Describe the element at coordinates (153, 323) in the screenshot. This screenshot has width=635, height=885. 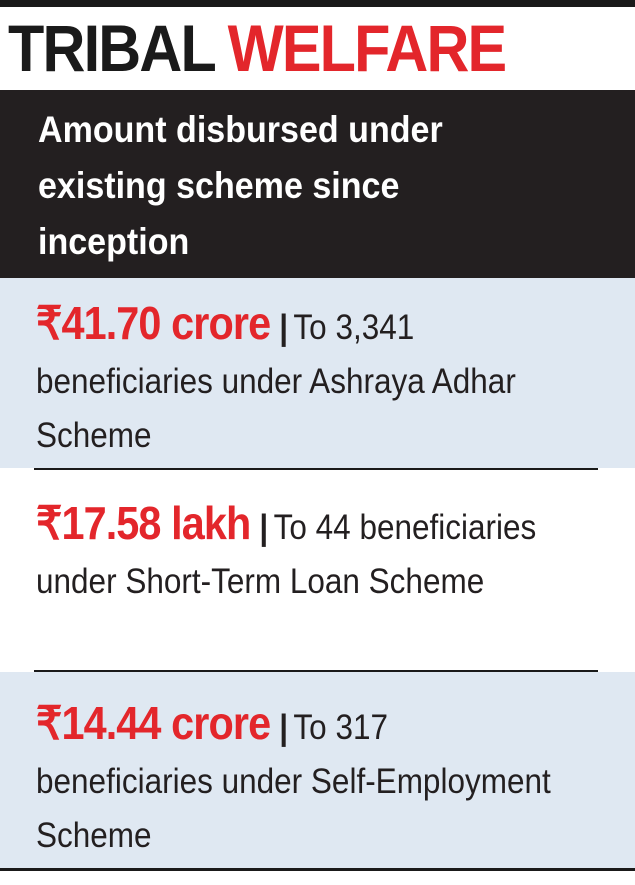
I see `entry-amount: ₹41.70 crore` at that location.